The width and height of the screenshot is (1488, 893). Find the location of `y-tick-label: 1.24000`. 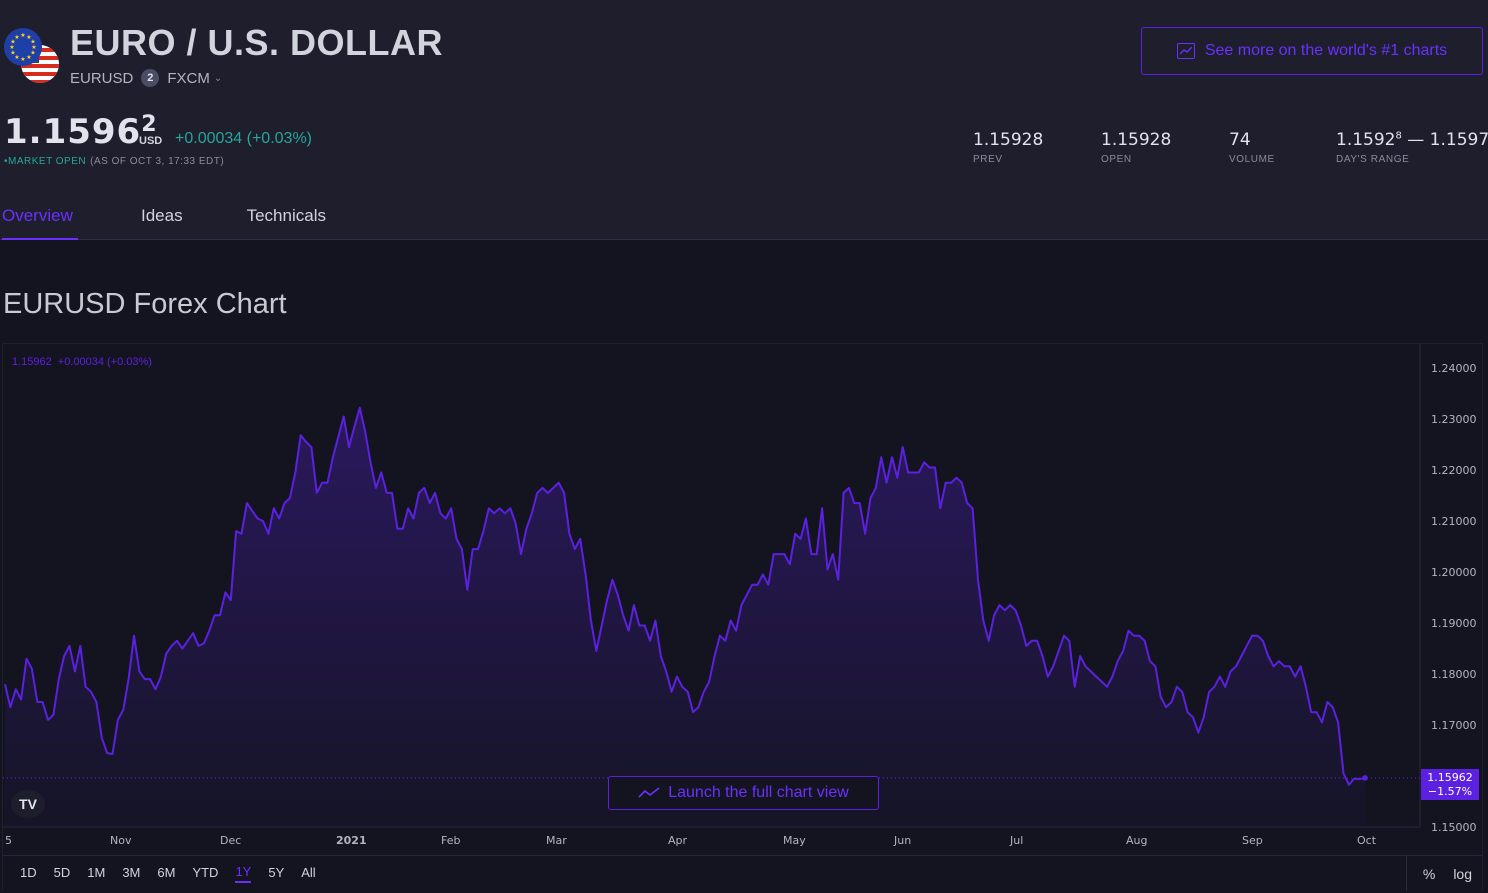

y-tick-label: 1.24000 is located at coordinates (1454, 368).